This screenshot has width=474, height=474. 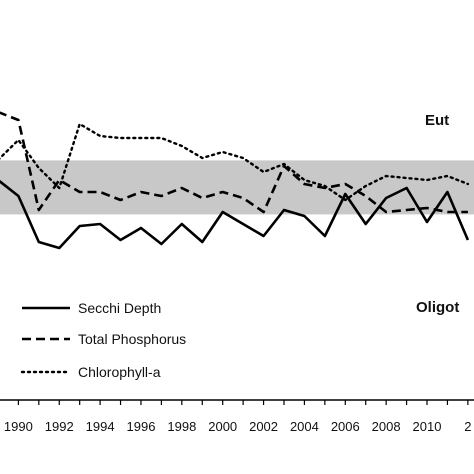 What do you see at coordinates (100, 426) in the screenshot?
I see `x-tick-label: 1994` at bounding box center [100, 426].